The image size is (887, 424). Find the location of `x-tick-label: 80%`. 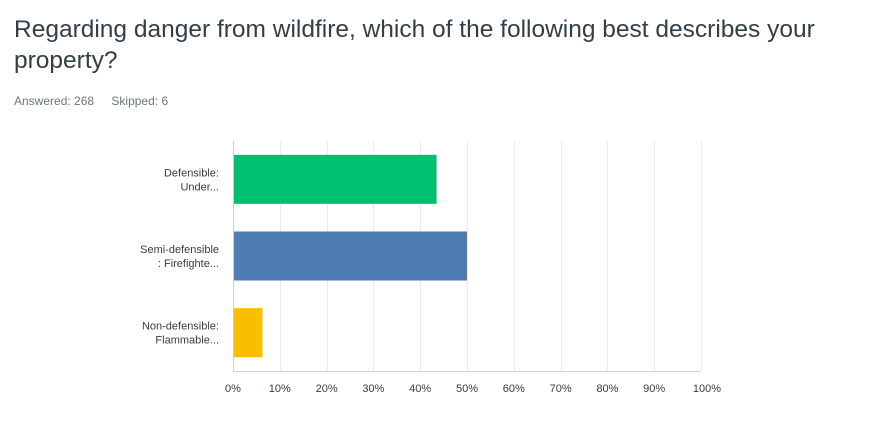

x-tick-label: 80% is located at coordinates (607, 389).